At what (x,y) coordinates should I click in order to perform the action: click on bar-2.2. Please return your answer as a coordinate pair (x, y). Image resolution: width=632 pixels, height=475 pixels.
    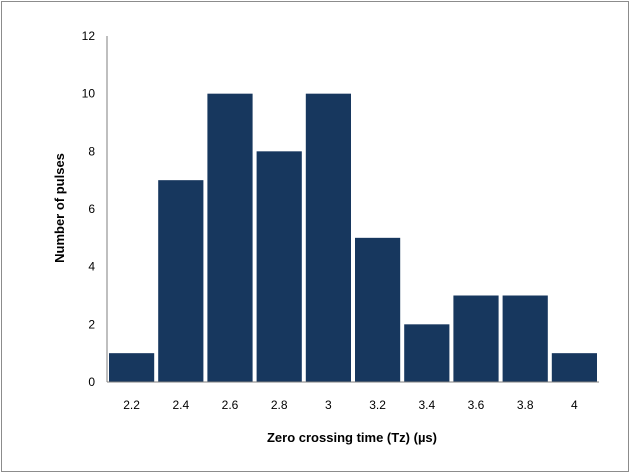
    Looking at the image, I should click on (132, 367).